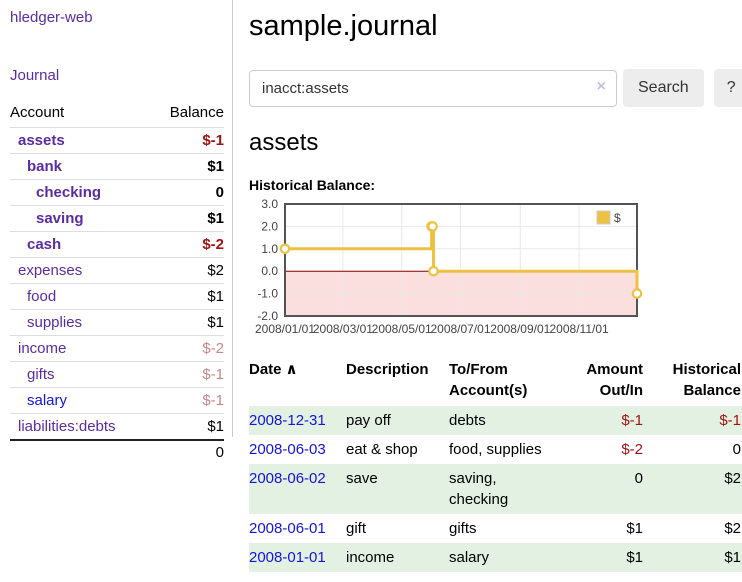 Image resolution: width=742 pixels, height=582 pixels. What do you see at coordinates (117, 140) in the screenshot?
I see `account-row: assets $-1` at bounding box center [117, 140].